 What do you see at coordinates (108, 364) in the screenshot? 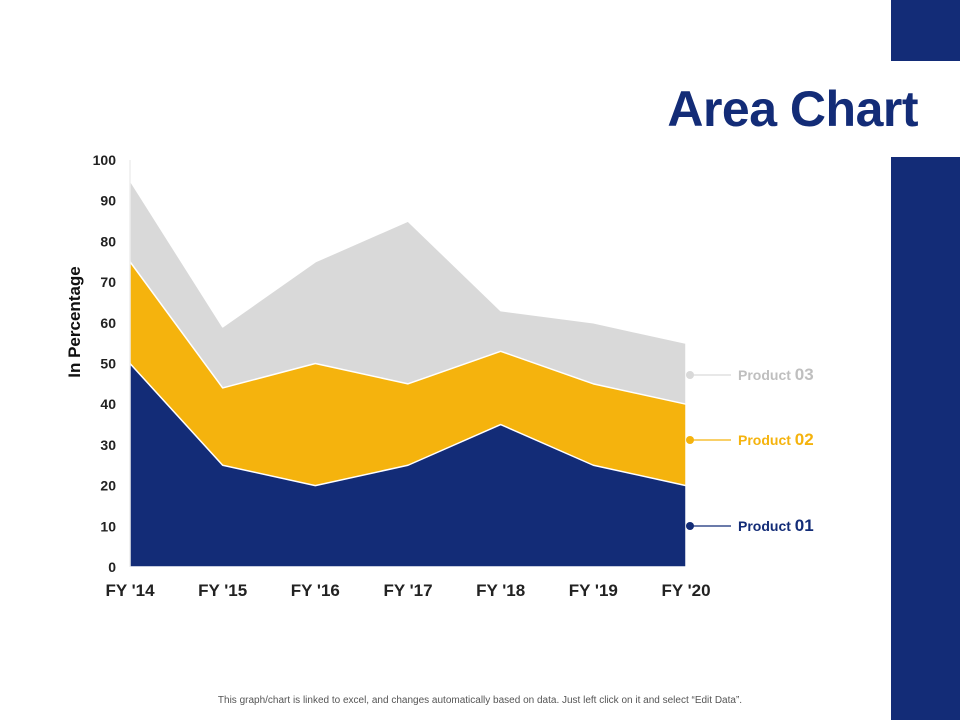
I see `y-tick-label: 50` at bounding box center [108, 364].